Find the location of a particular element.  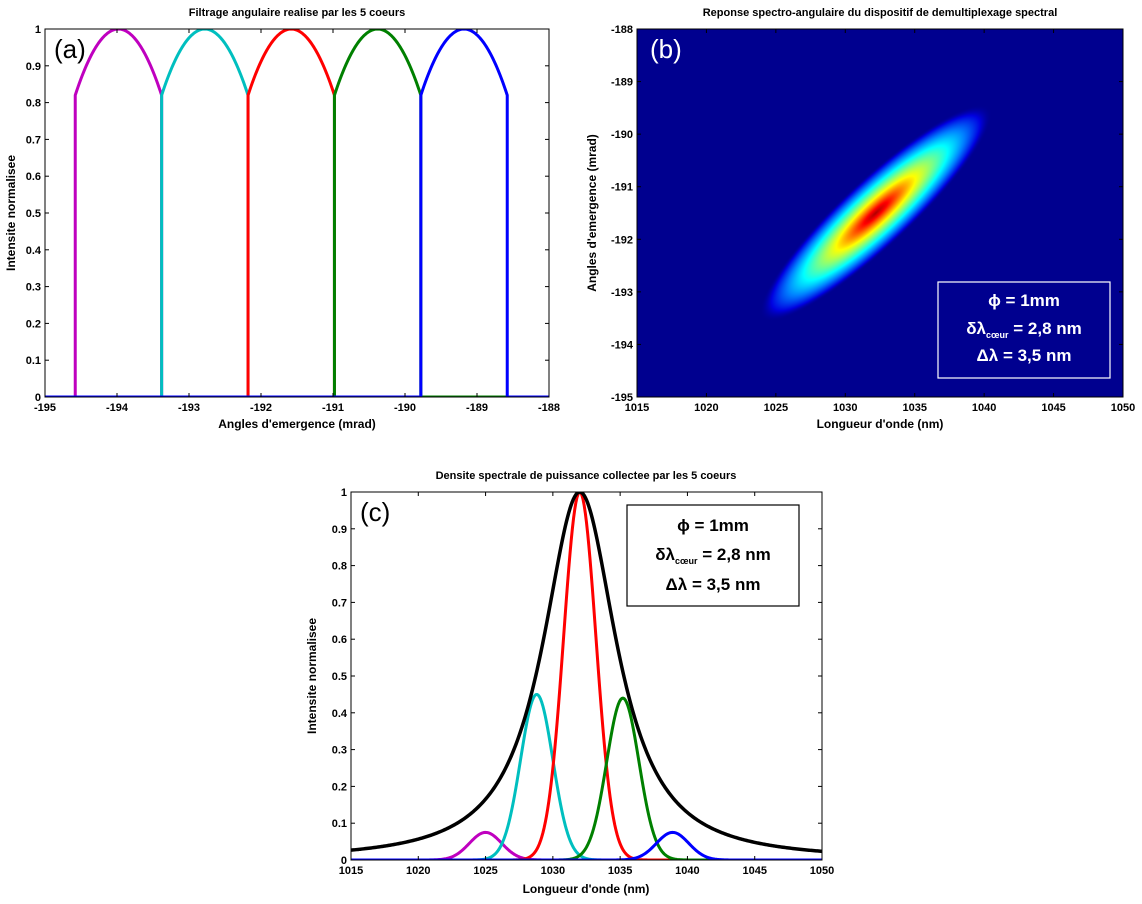

panel-c-ytick-label: 0.6 is located at coordinates (339, 640).